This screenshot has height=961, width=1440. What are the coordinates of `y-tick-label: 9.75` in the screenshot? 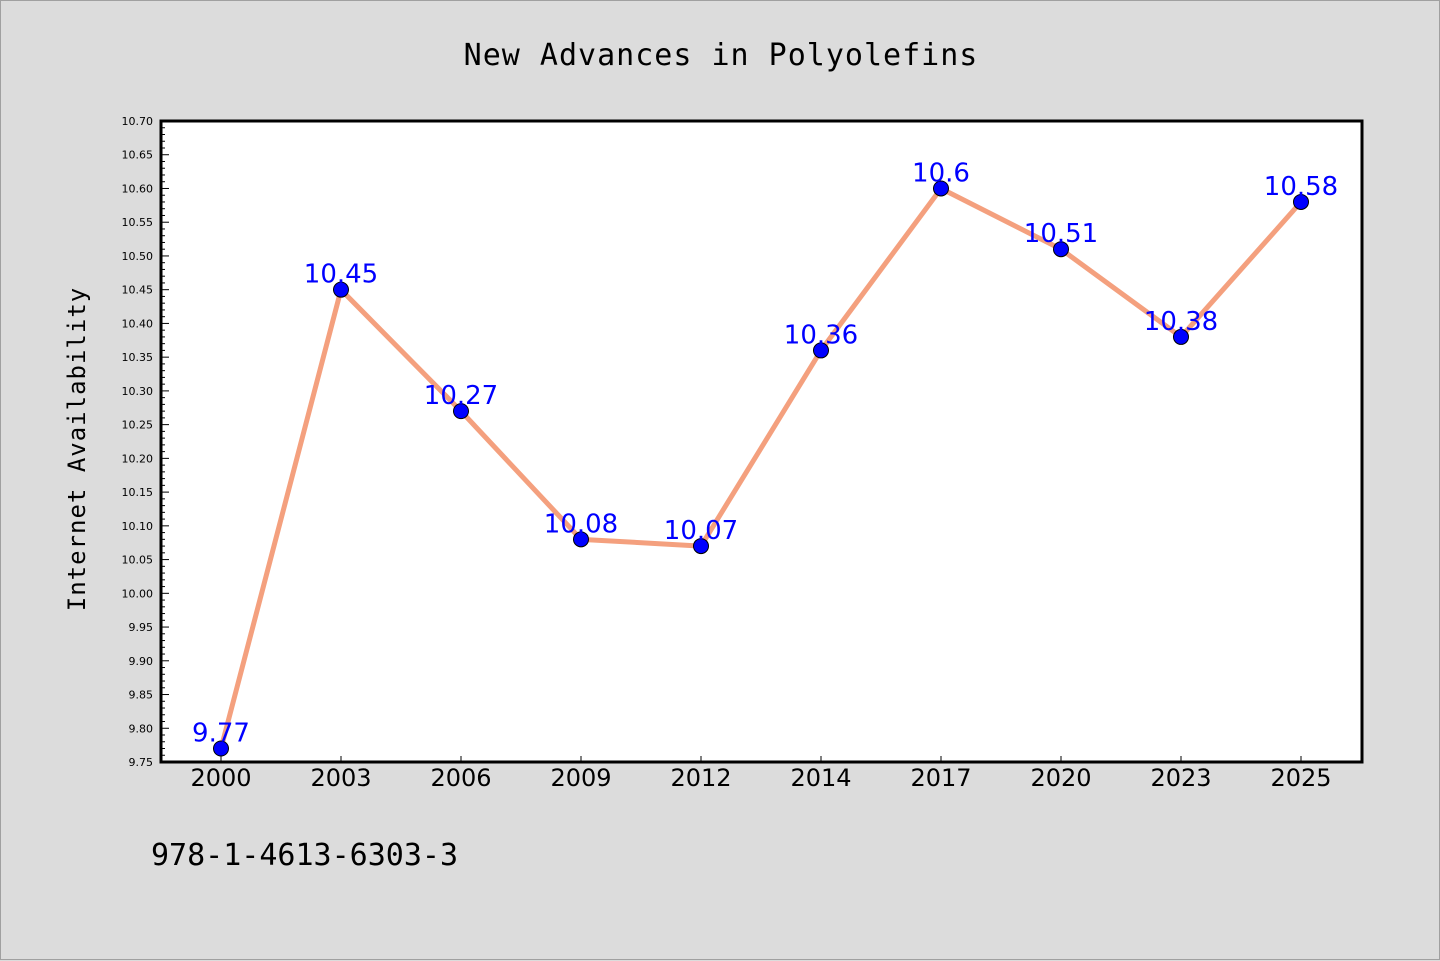 It's located at (141, 762).